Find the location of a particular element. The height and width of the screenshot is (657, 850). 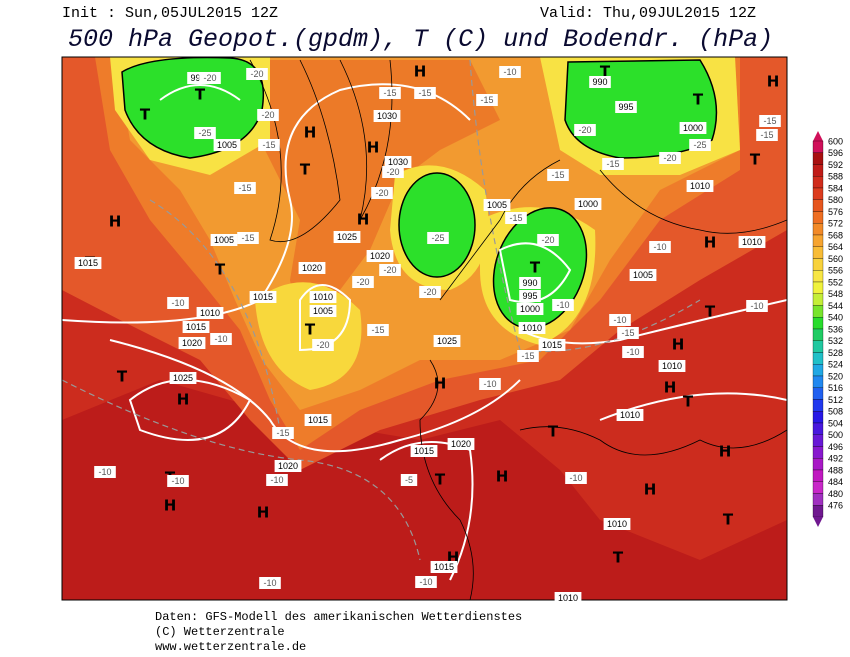

legend-label: 596 is located at coordinates (835, 153).